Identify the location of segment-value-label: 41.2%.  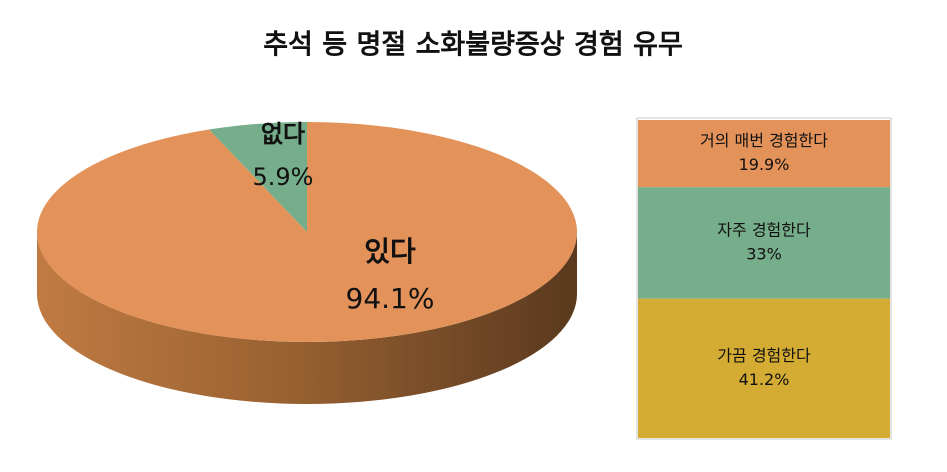
(764, 379).